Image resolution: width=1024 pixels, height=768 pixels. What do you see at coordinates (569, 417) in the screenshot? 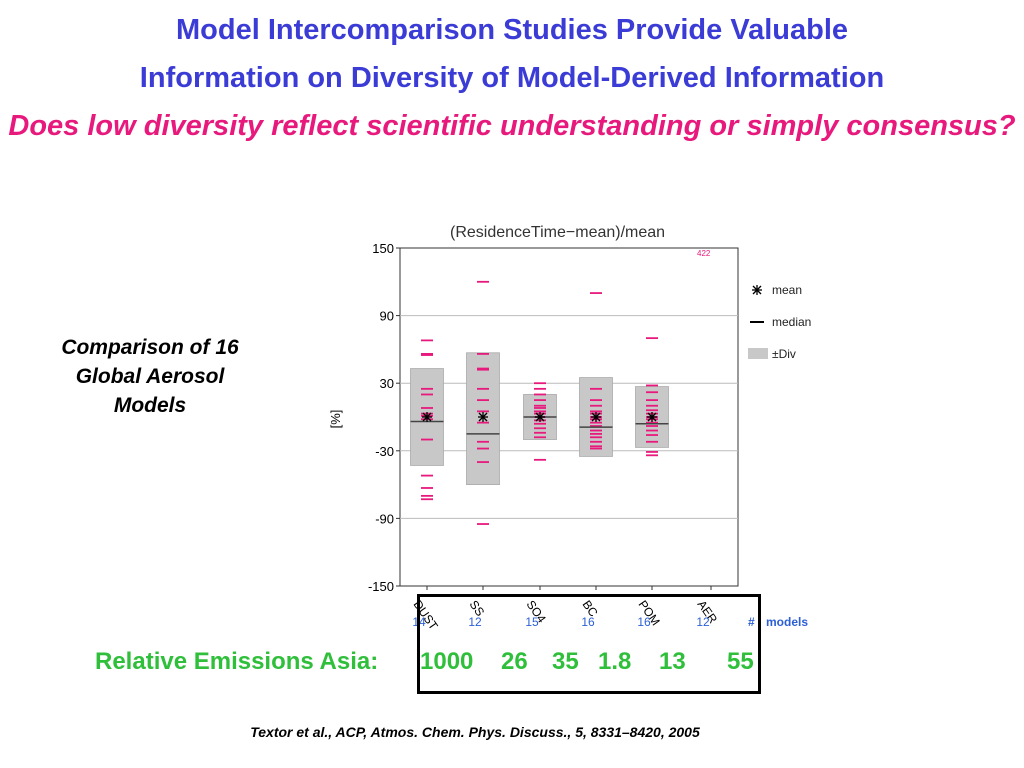
I see `plot-frame` at bounding box center [569, 417].